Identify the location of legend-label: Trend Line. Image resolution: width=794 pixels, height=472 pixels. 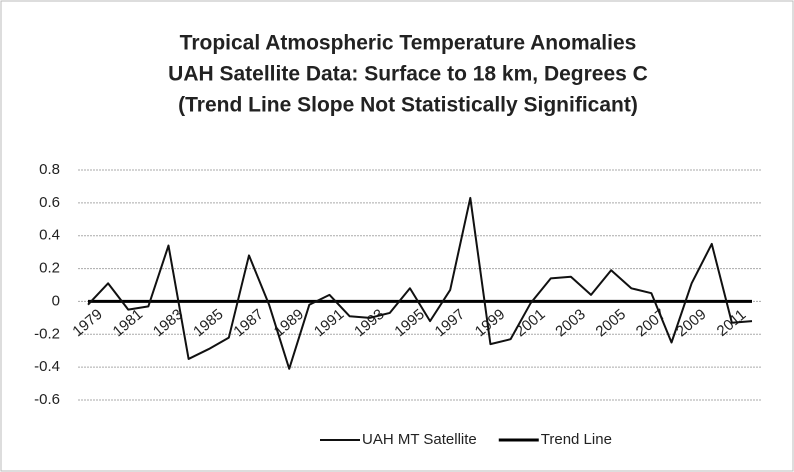
(576, 439).